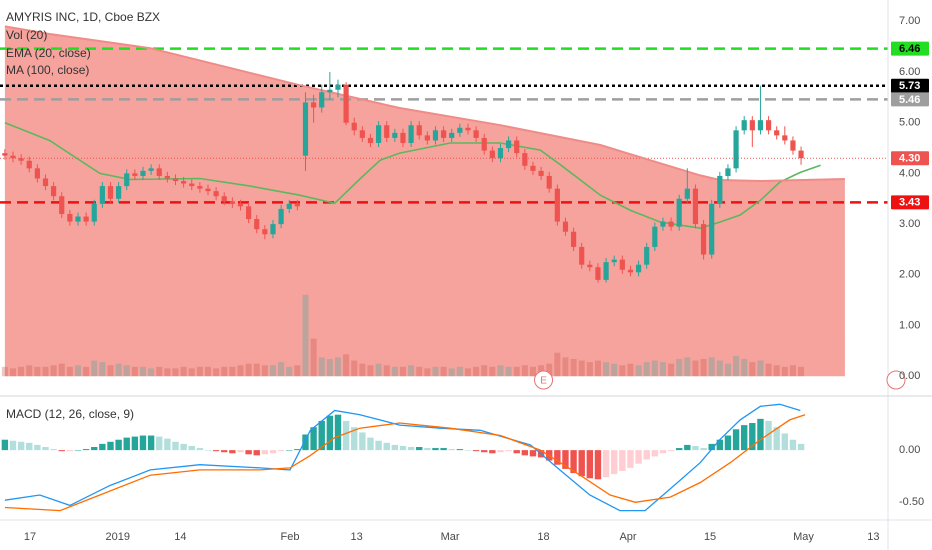 The height and width of the screenshot is (550, 932). Describe the element at coordinates (450, 537) in the screenshot. I see `x-tick-label: Mar` at that location.